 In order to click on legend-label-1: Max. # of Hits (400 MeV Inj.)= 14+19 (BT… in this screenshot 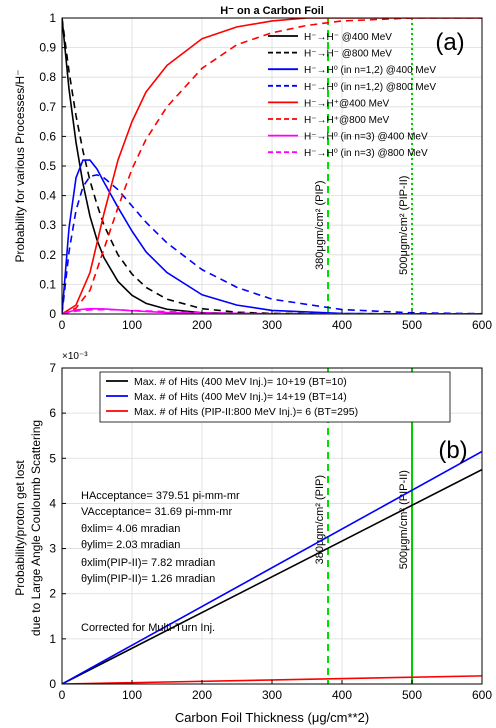, I will do `click(240, 397)`.